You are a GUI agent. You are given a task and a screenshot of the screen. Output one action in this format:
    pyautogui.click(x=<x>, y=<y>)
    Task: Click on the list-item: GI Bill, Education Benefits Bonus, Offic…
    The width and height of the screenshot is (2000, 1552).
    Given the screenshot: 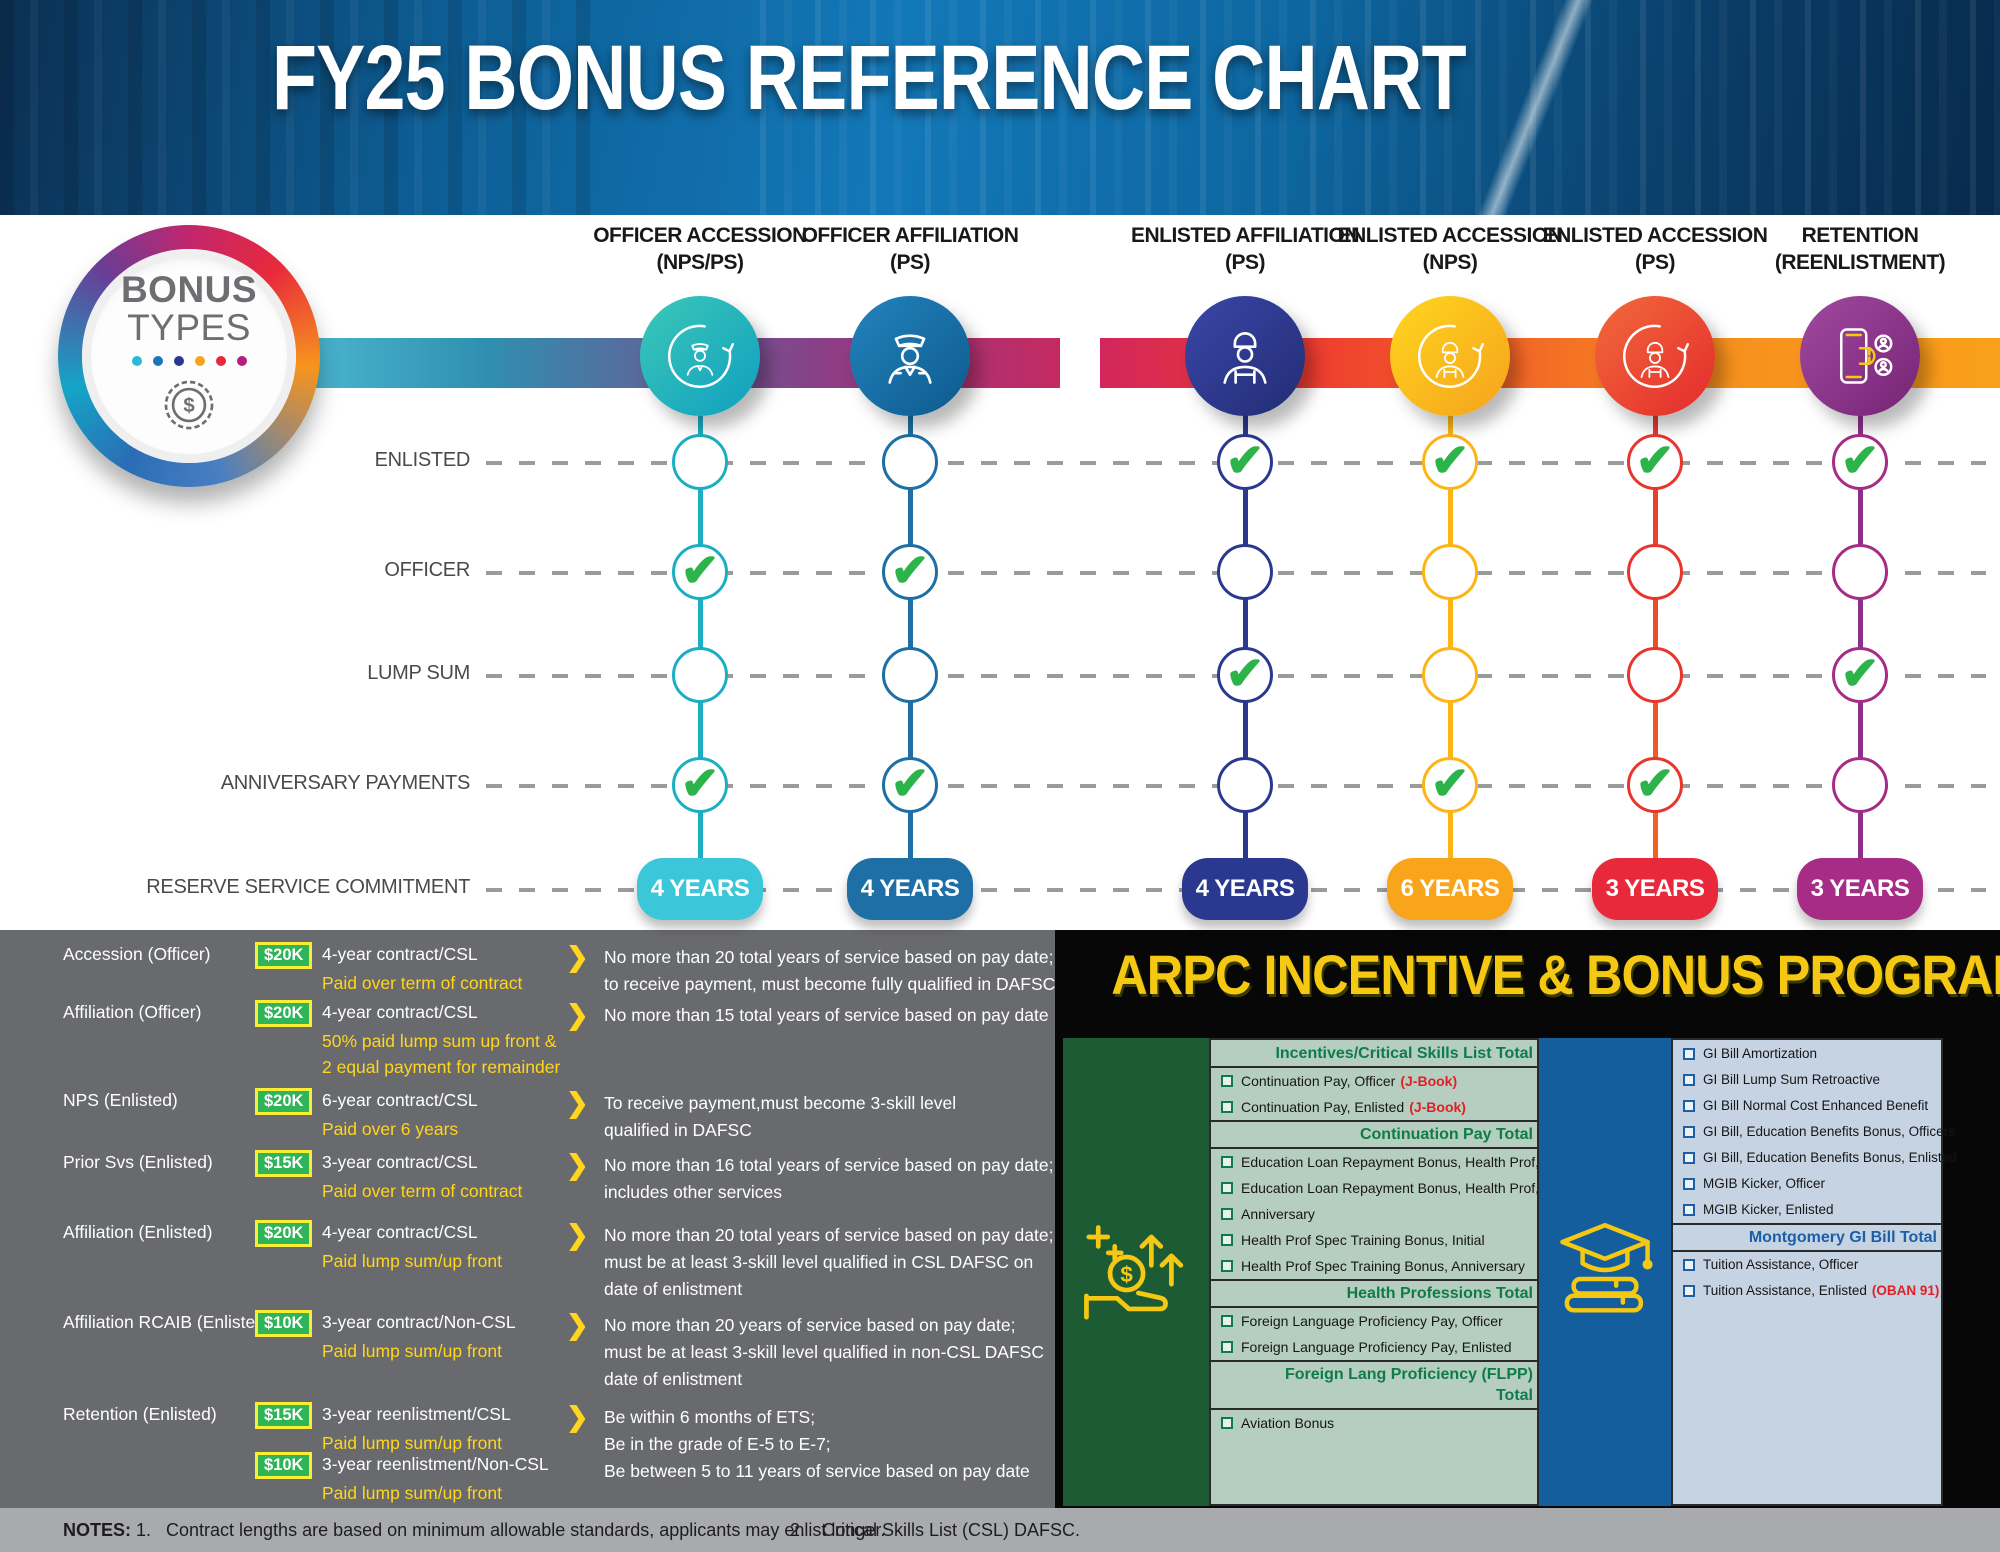 What is the action you would take?
    pyautogui.click(x=1817, y=1132)
    